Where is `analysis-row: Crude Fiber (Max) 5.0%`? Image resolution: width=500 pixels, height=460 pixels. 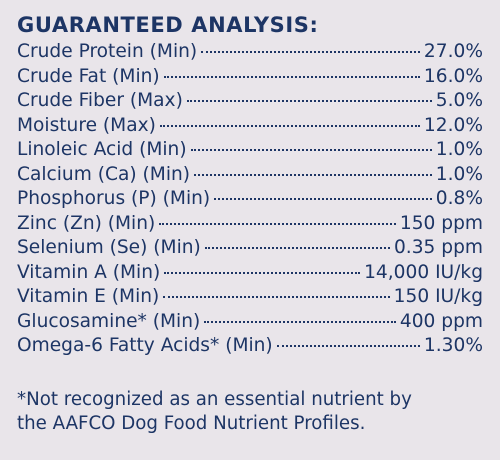 analysis-row: Crude Fiber (Max) 5.0% is located at coordinates (250, 101).